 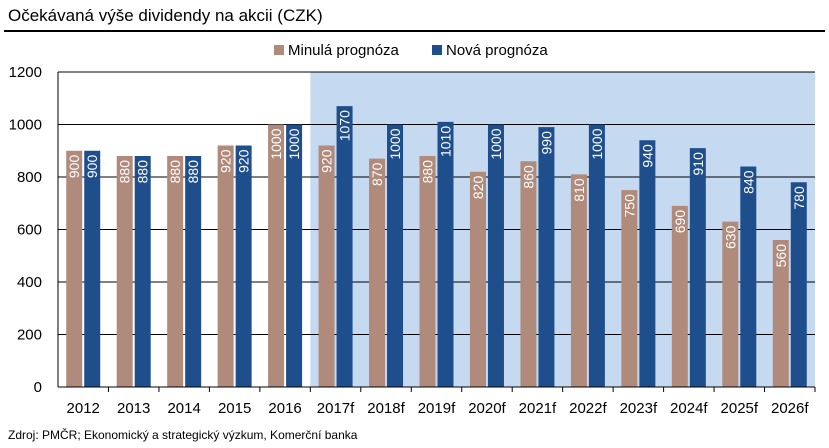 I want to click on x-tick-label: 2021f, so click(x=538, y=408).